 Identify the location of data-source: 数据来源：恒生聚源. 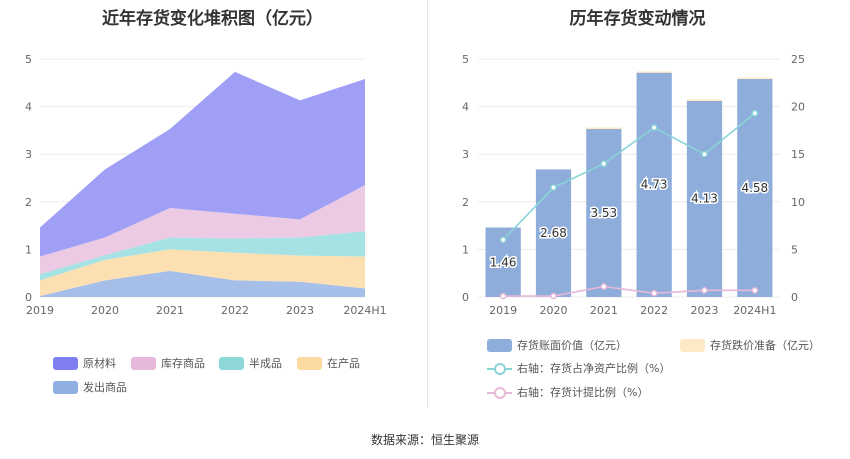
(424, 440).